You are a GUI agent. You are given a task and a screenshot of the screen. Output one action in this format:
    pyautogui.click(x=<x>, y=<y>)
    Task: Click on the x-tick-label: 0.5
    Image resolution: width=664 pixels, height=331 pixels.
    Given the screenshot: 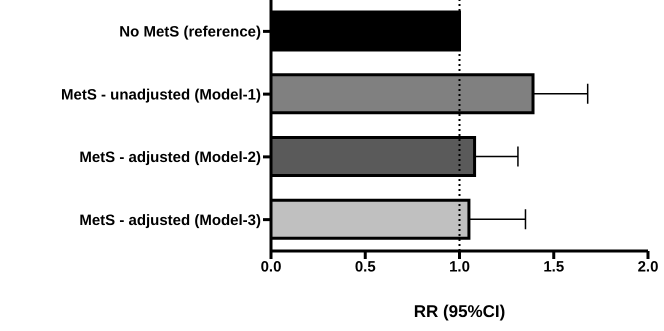 What is the action you would take?
    pyautogui.click(x=365, y=267)
    